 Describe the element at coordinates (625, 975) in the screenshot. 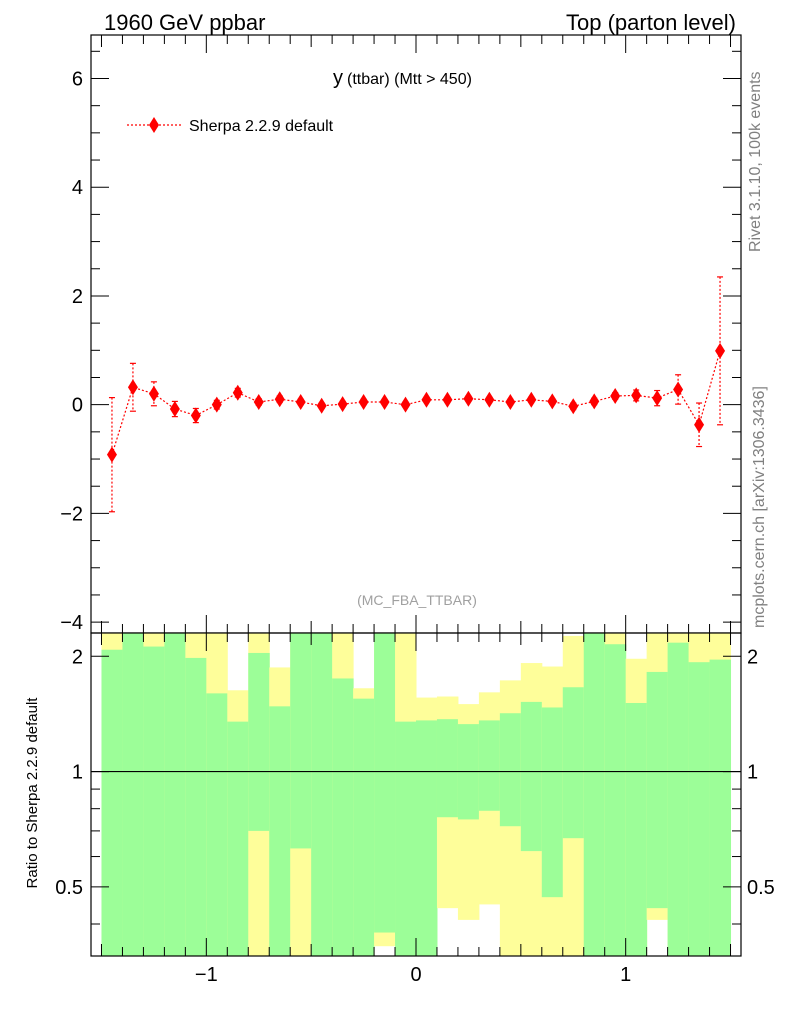

I see `x-tick-label: 1` at that location.